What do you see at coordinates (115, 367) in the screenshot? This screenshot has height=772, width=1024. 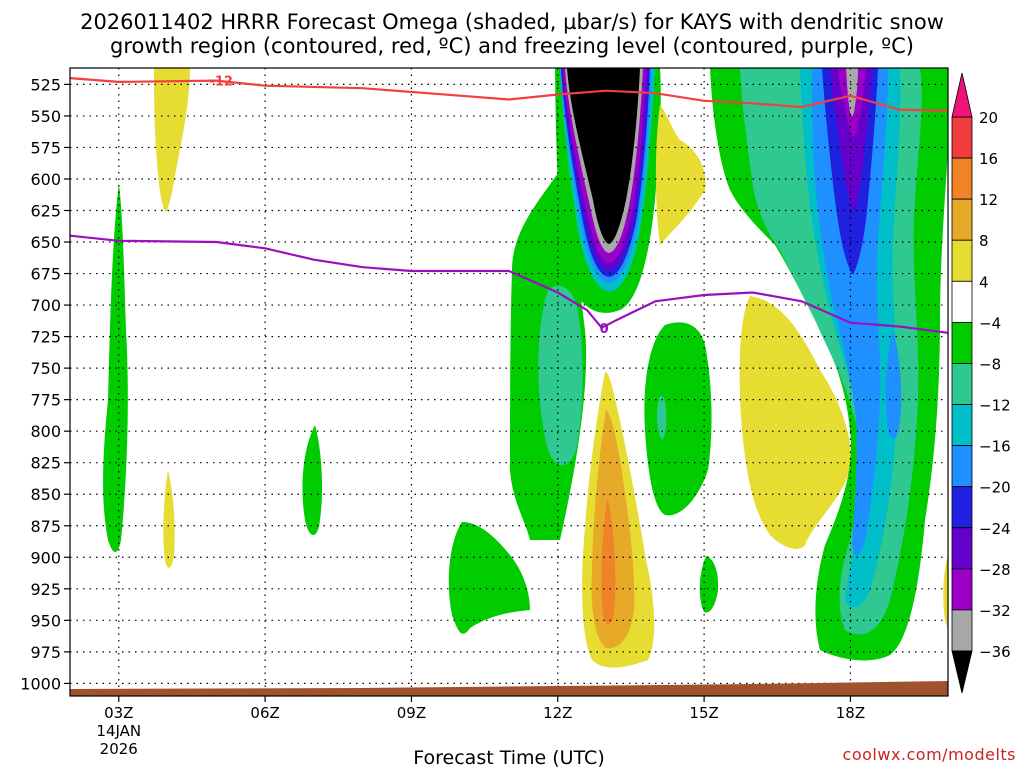 I see `omega-shade-green-left-band` at bounding box center [115, 367].